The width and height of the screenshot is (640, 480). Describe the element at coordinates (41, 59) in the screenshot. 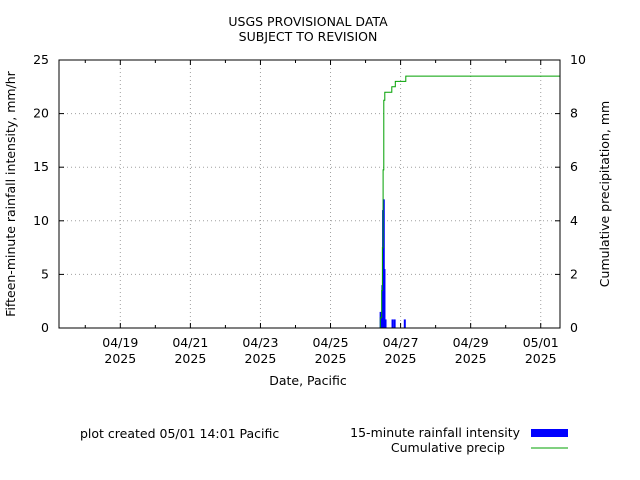

I see `y-tick-label-left: 25` at that location.